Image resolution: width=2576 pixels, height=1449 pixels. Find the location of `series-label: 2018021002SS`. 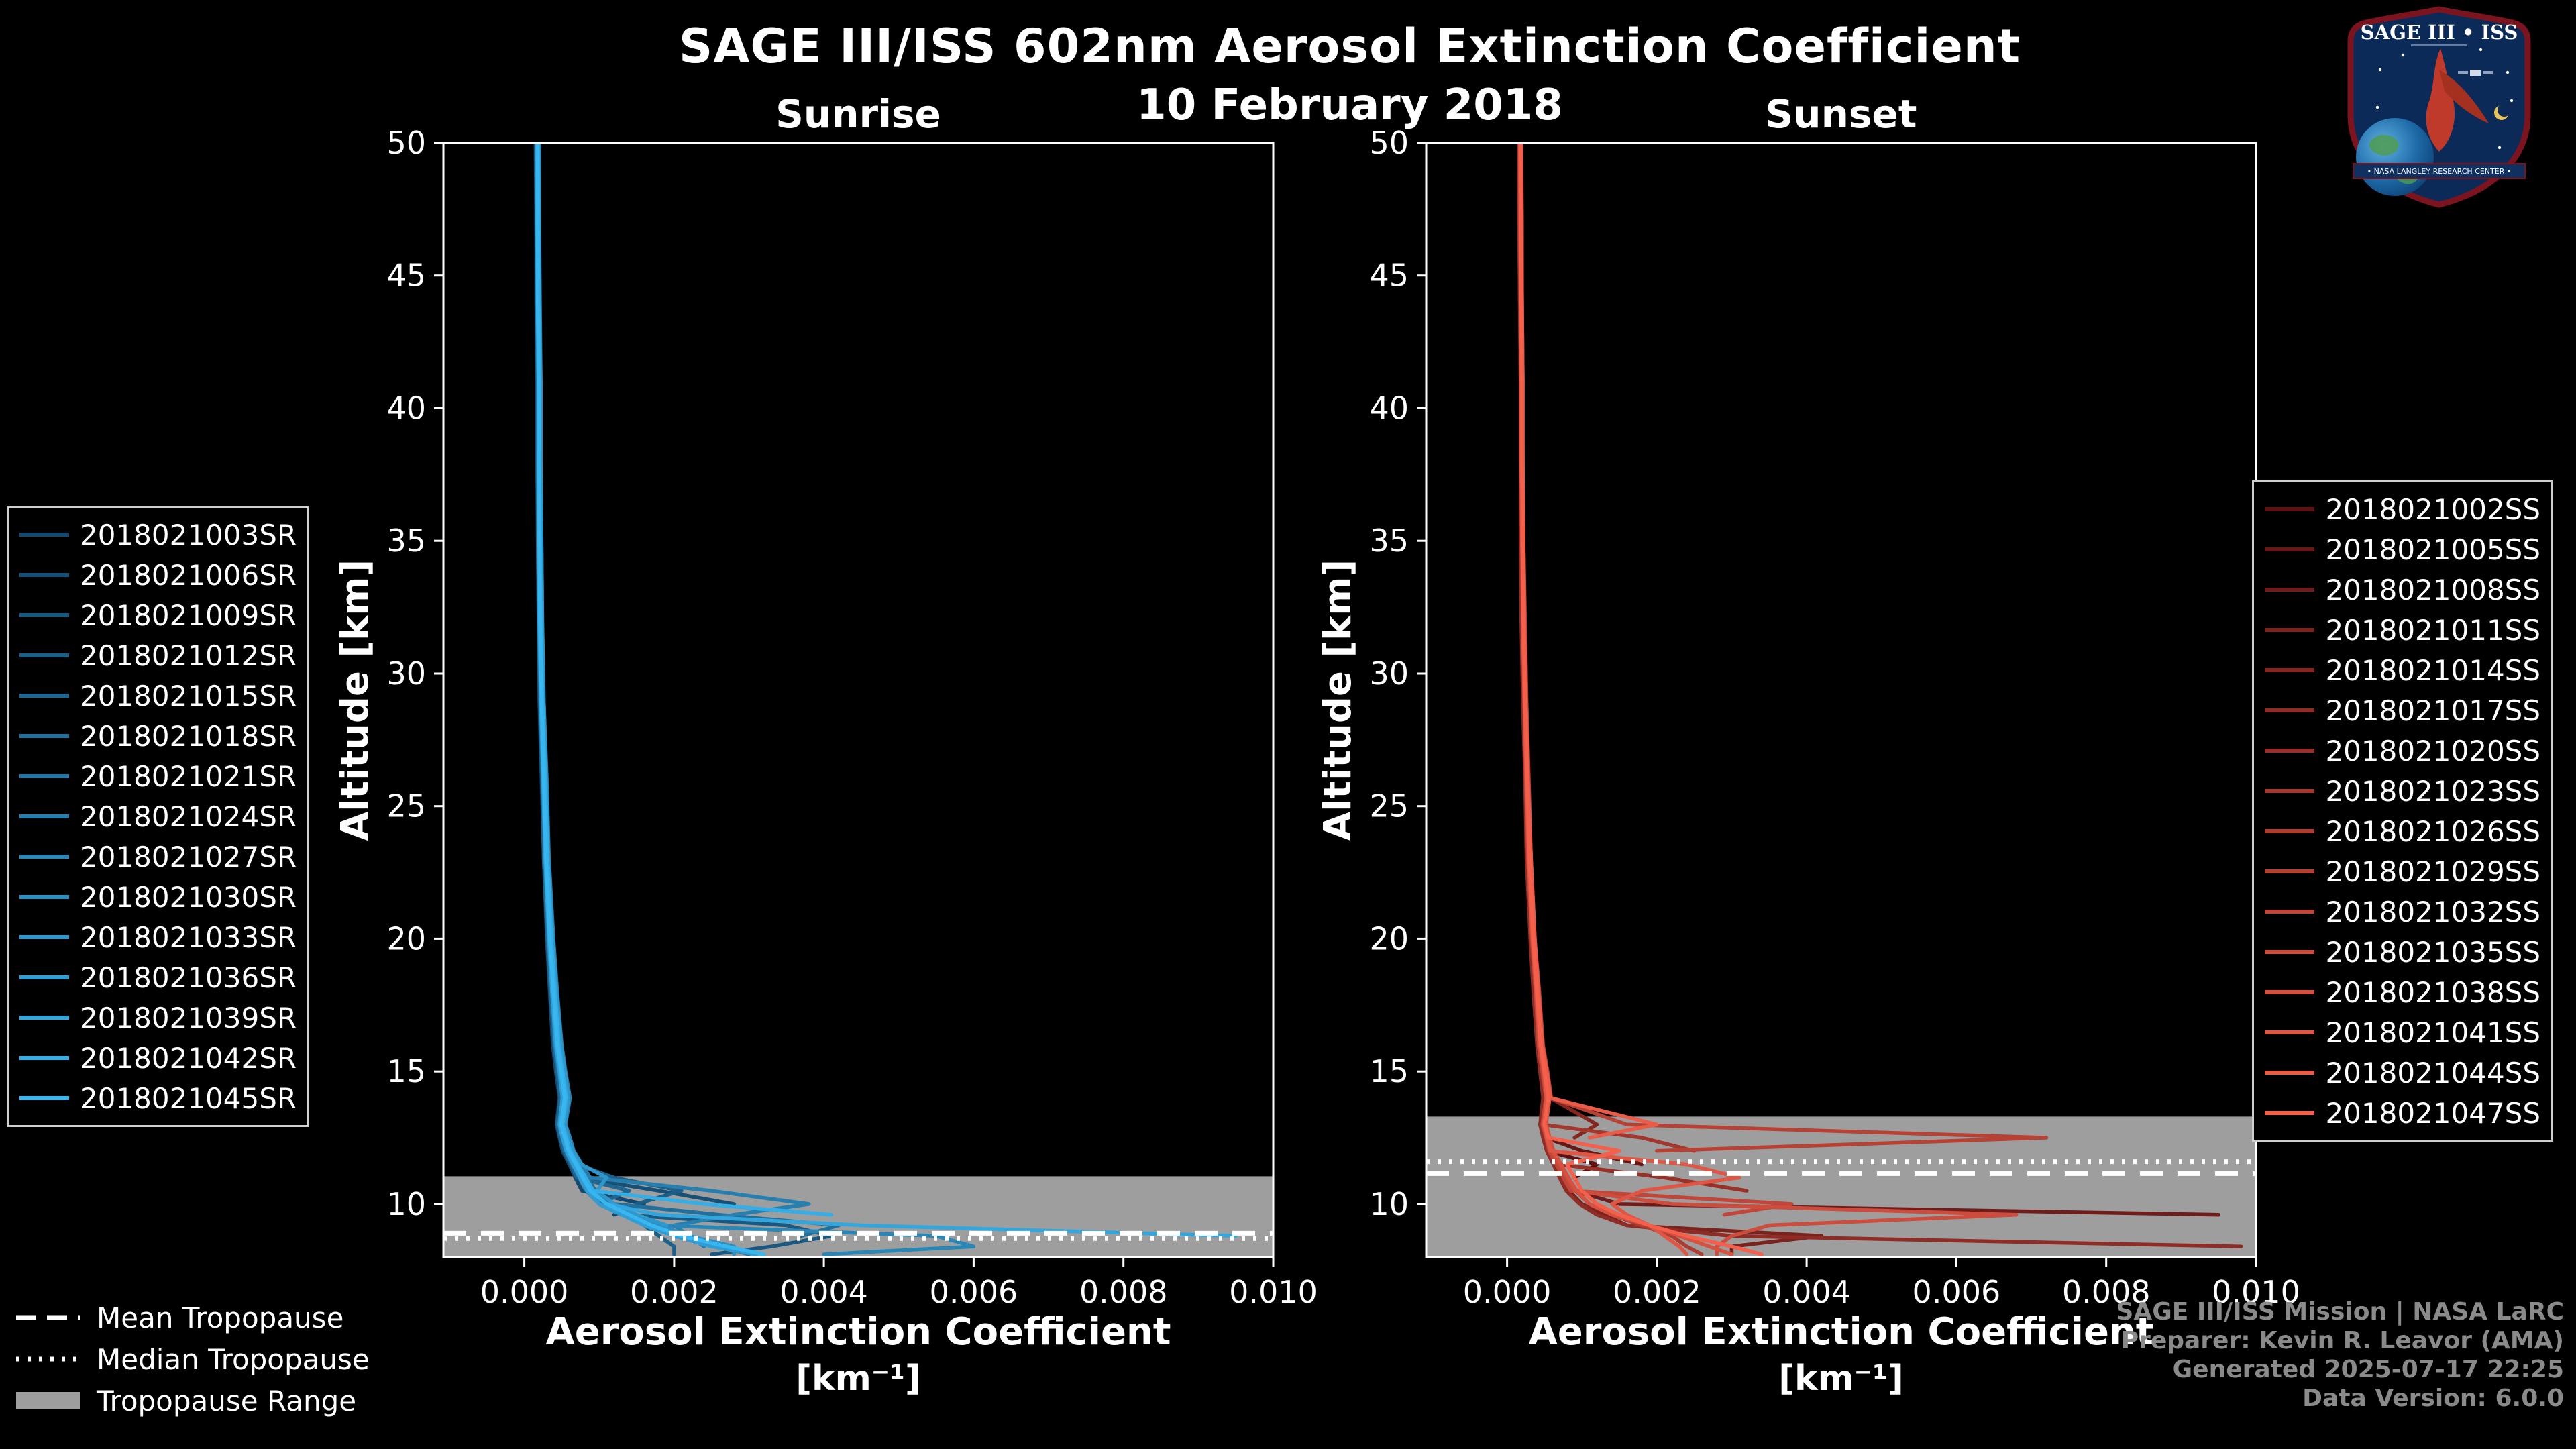

series-label: 2018021002SS is located at coordinates (2432, 509).